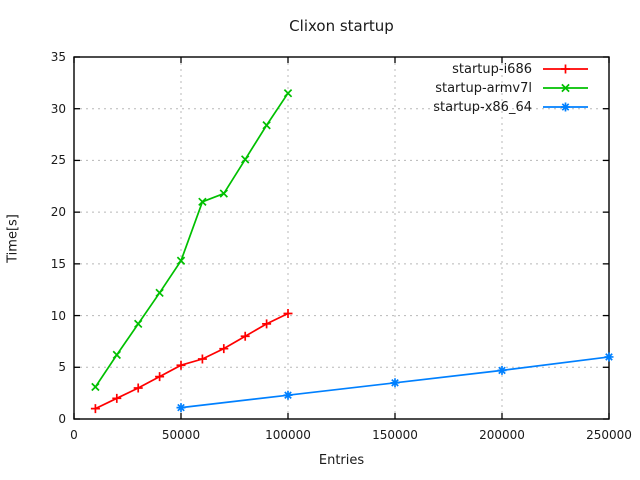  What do you see at coordinates (502, 435) in the screenshot?
I see `x-tick-label: 200000` at bounding box center [502, 435].